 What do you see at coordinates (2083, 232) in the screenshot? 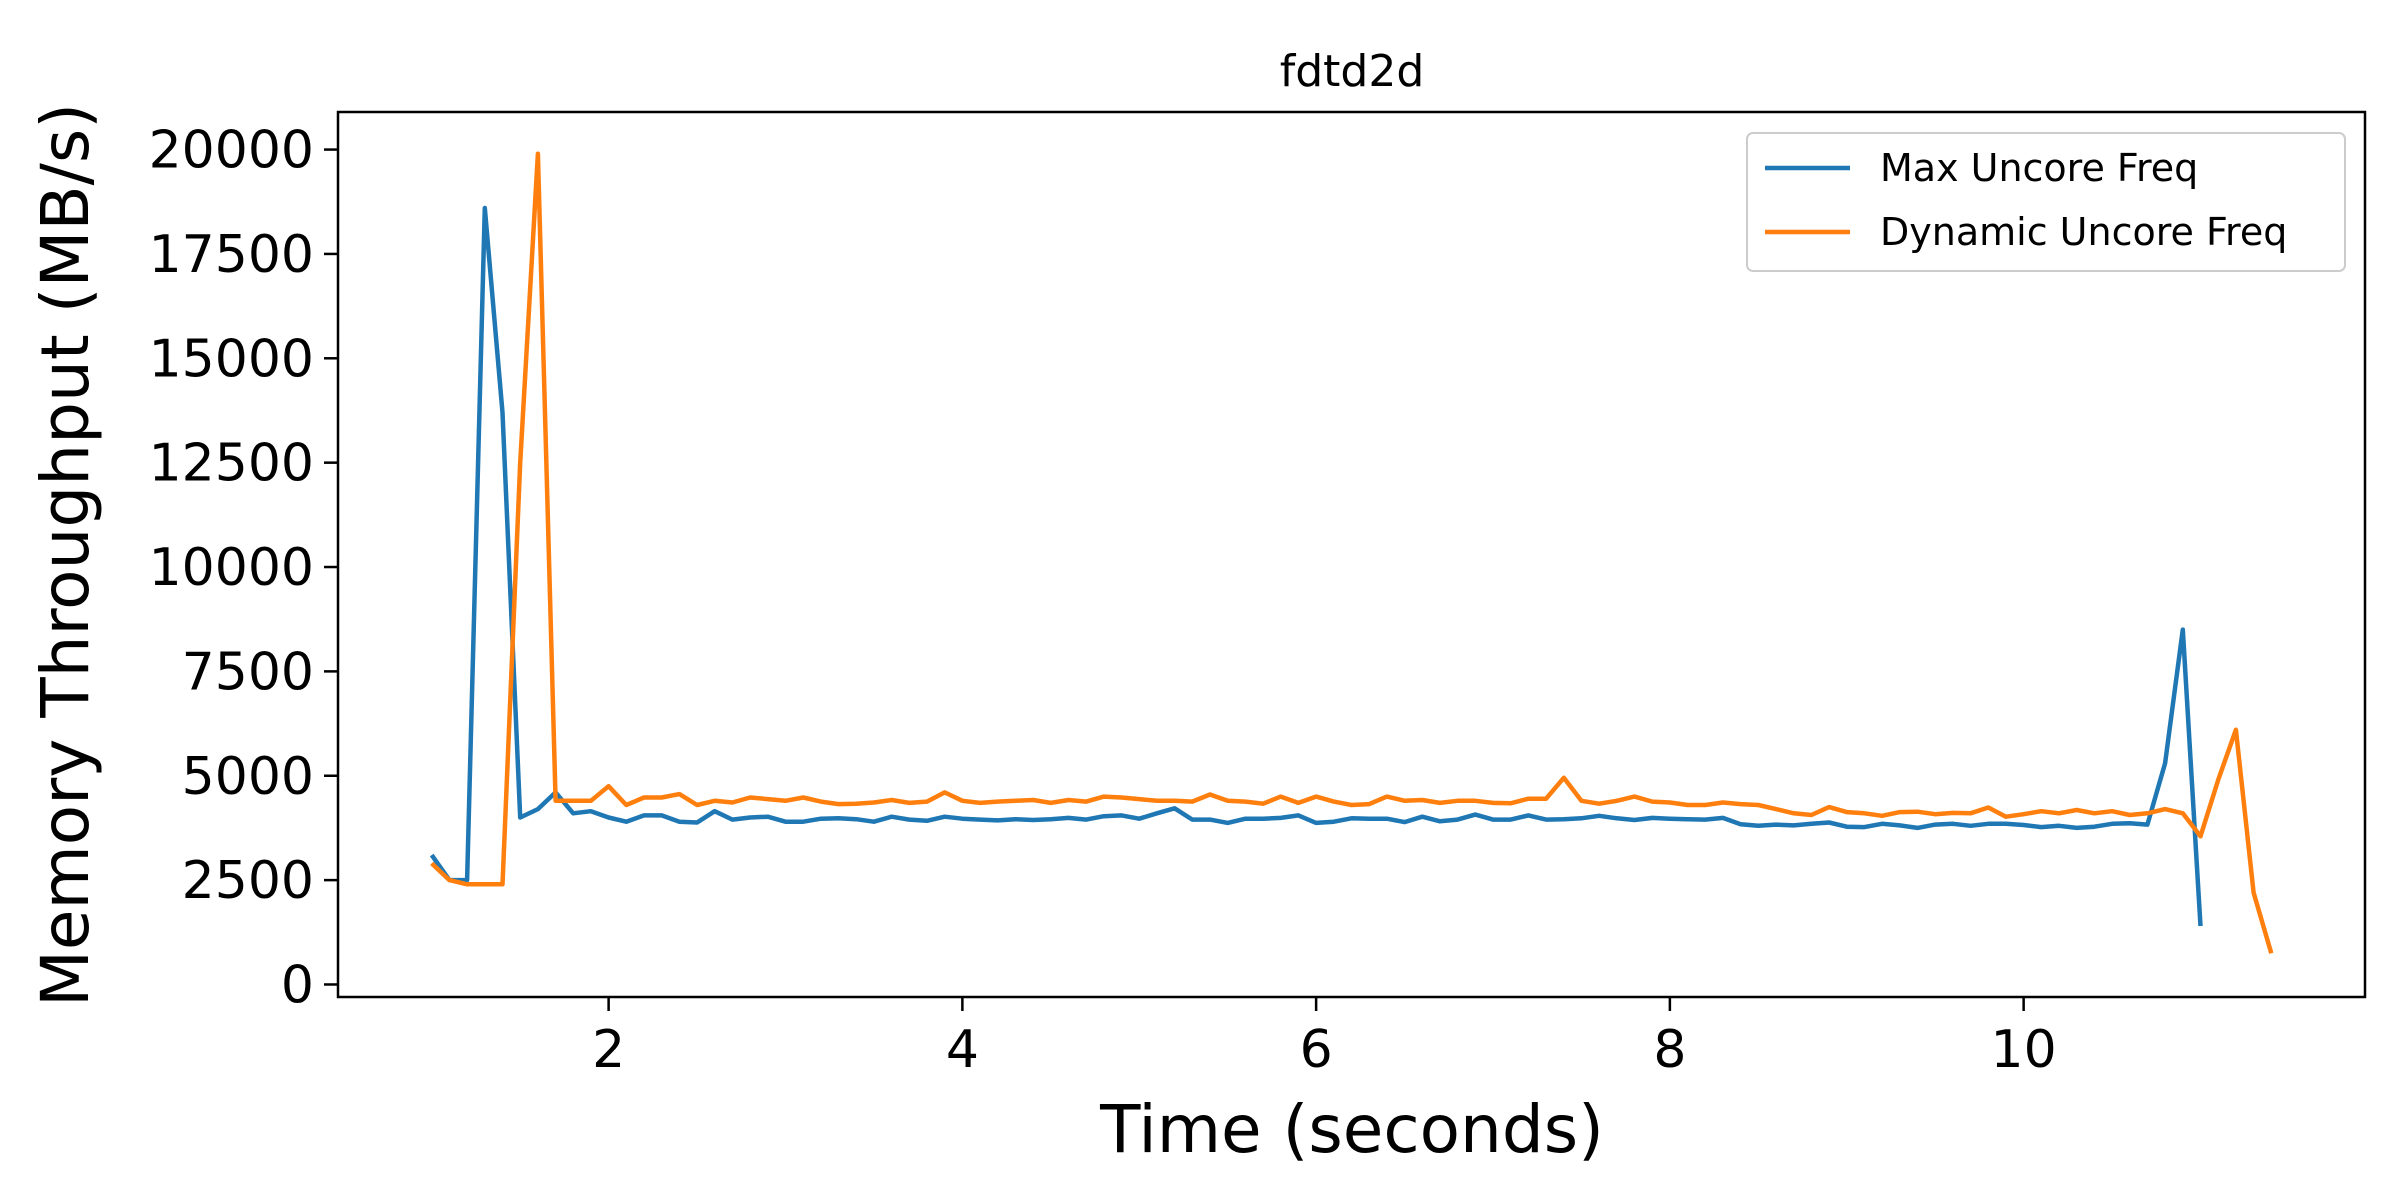
I see `legend-label-dynamic-uncore: Dynamic Uncore Freq` at bounding box center [2083, 232].